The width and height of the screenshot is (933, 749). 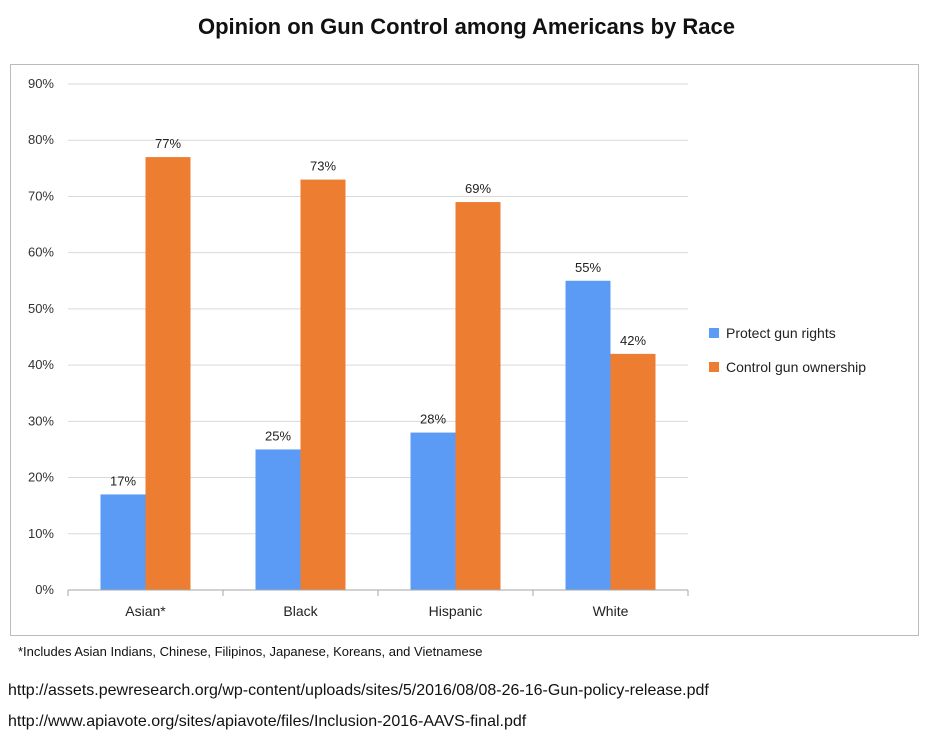 What do you see at coordinates (300, 611) in the screenshot?
I see `x-category-label: Black` at bounding box center [300, 611].